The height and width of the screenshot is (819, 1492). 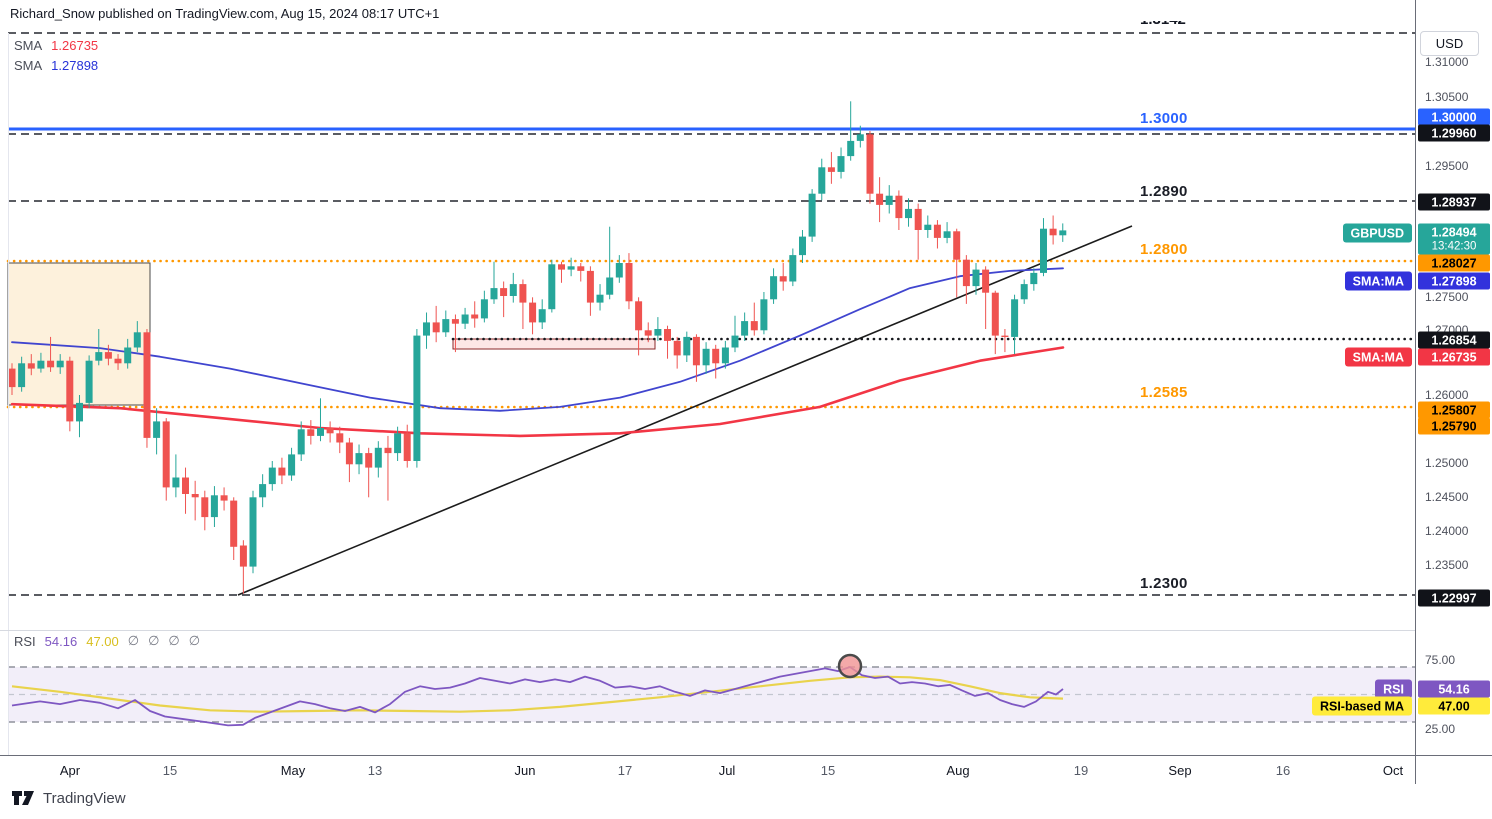 What do you see at coordinates (1164, 118) in the screenshot?
I see `level-label-13000: 1.3000` at bounding box center [1164, 118].